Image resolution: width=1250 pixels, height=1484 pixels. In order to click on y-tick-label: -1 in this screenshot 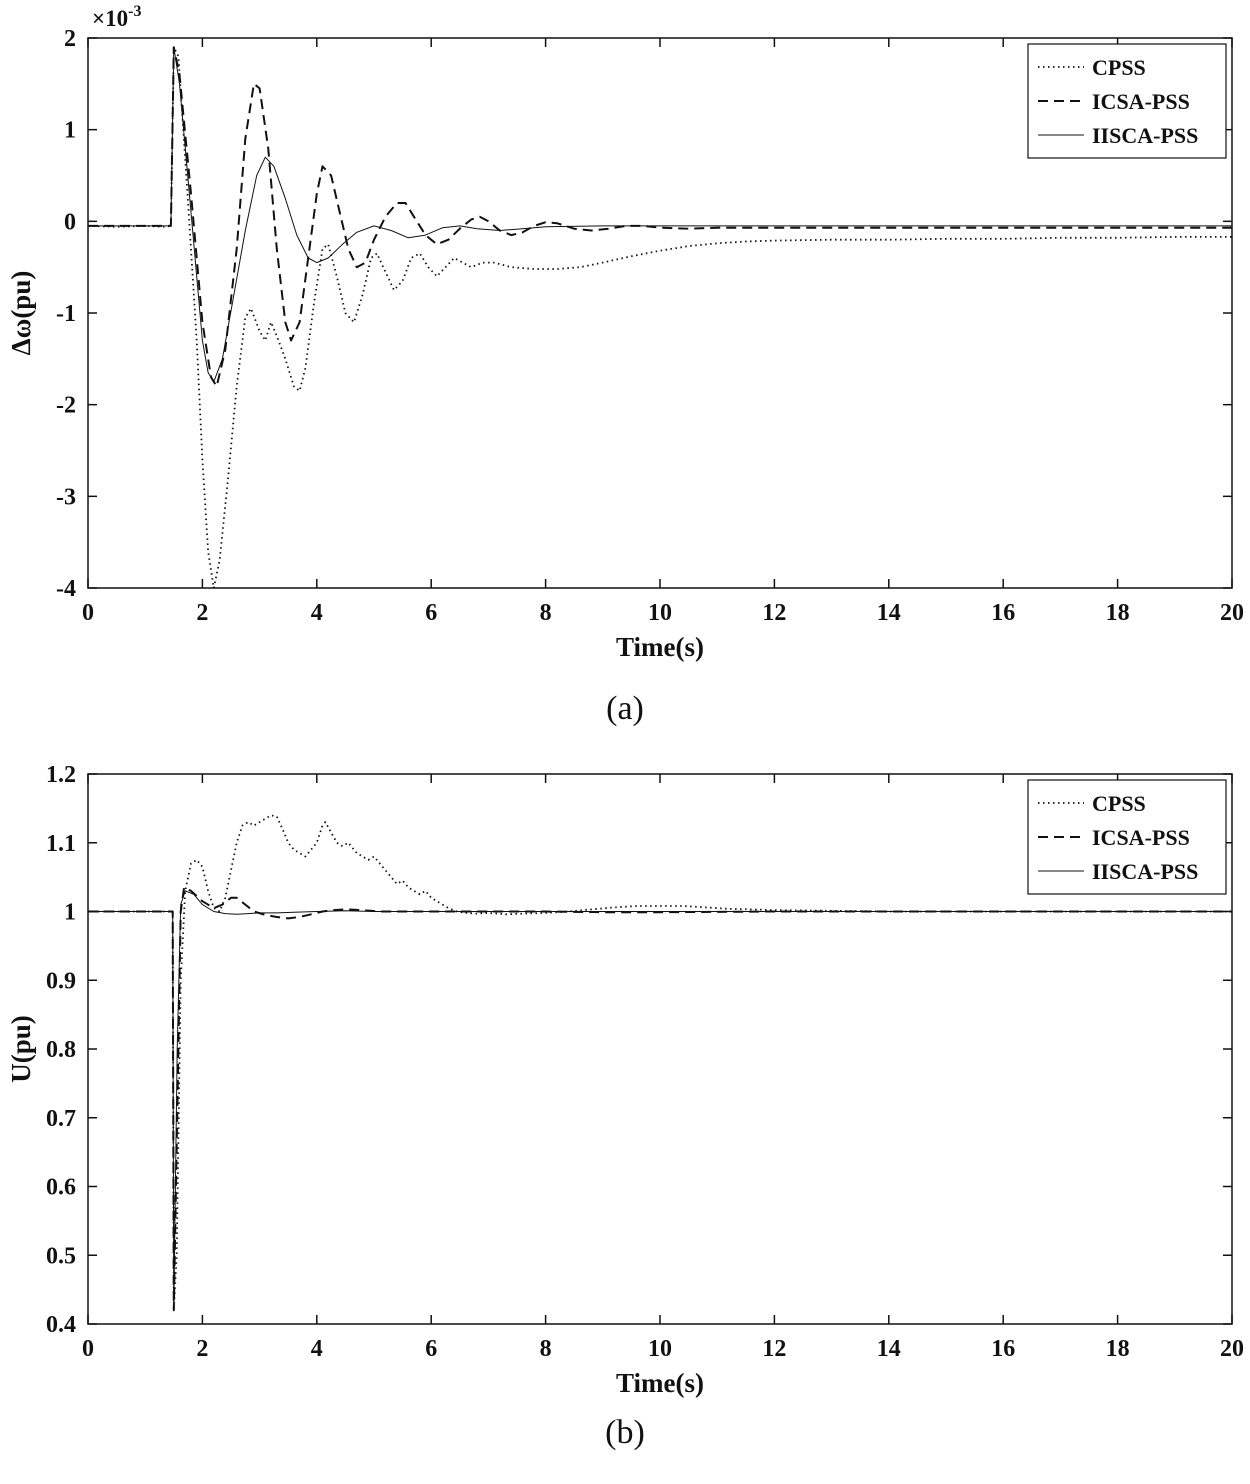, I will do `click(66, 314)`.